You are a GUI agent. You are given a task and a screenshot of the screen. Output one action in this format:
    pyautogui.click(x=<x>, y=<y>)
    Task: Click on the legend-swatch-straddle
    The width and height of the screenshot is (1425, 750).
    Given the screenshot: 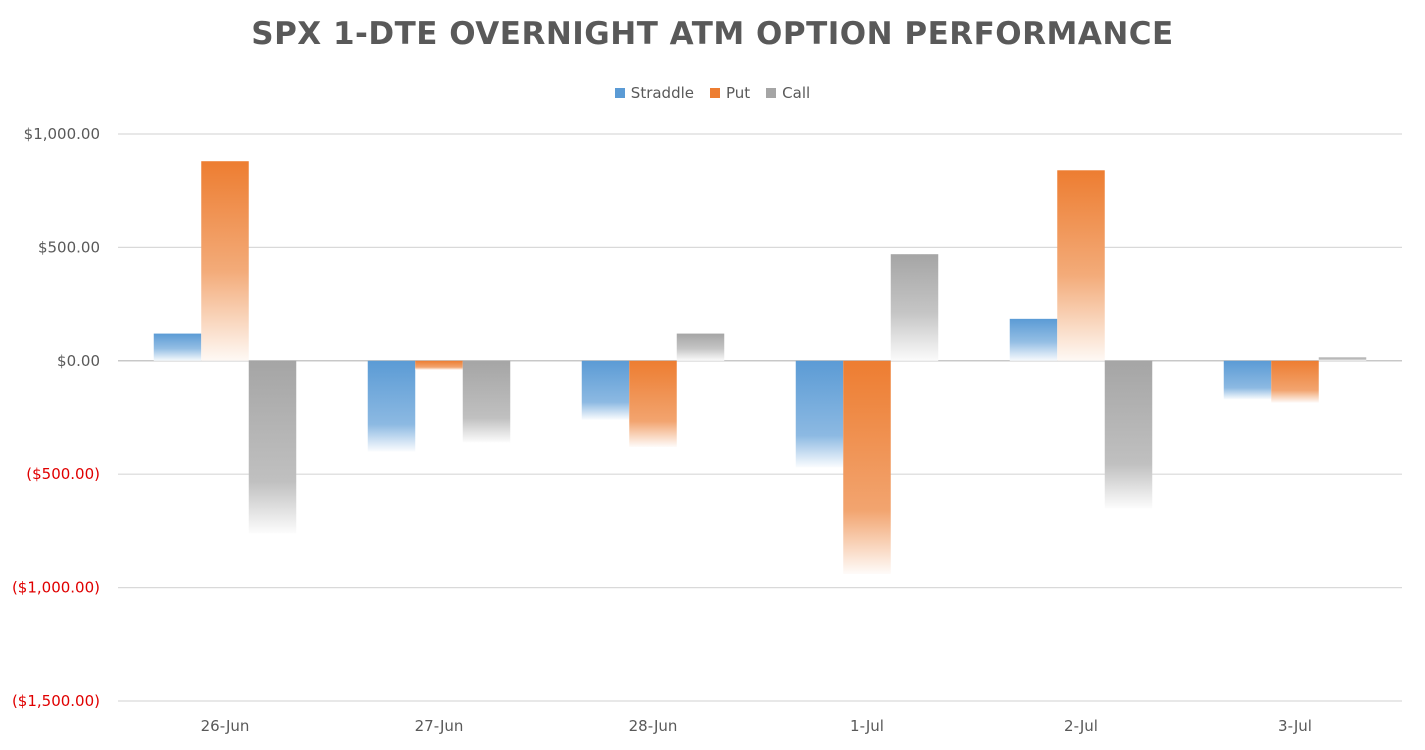 What is the action you would take?
    pyautogui.click(x=619, y=93)
    